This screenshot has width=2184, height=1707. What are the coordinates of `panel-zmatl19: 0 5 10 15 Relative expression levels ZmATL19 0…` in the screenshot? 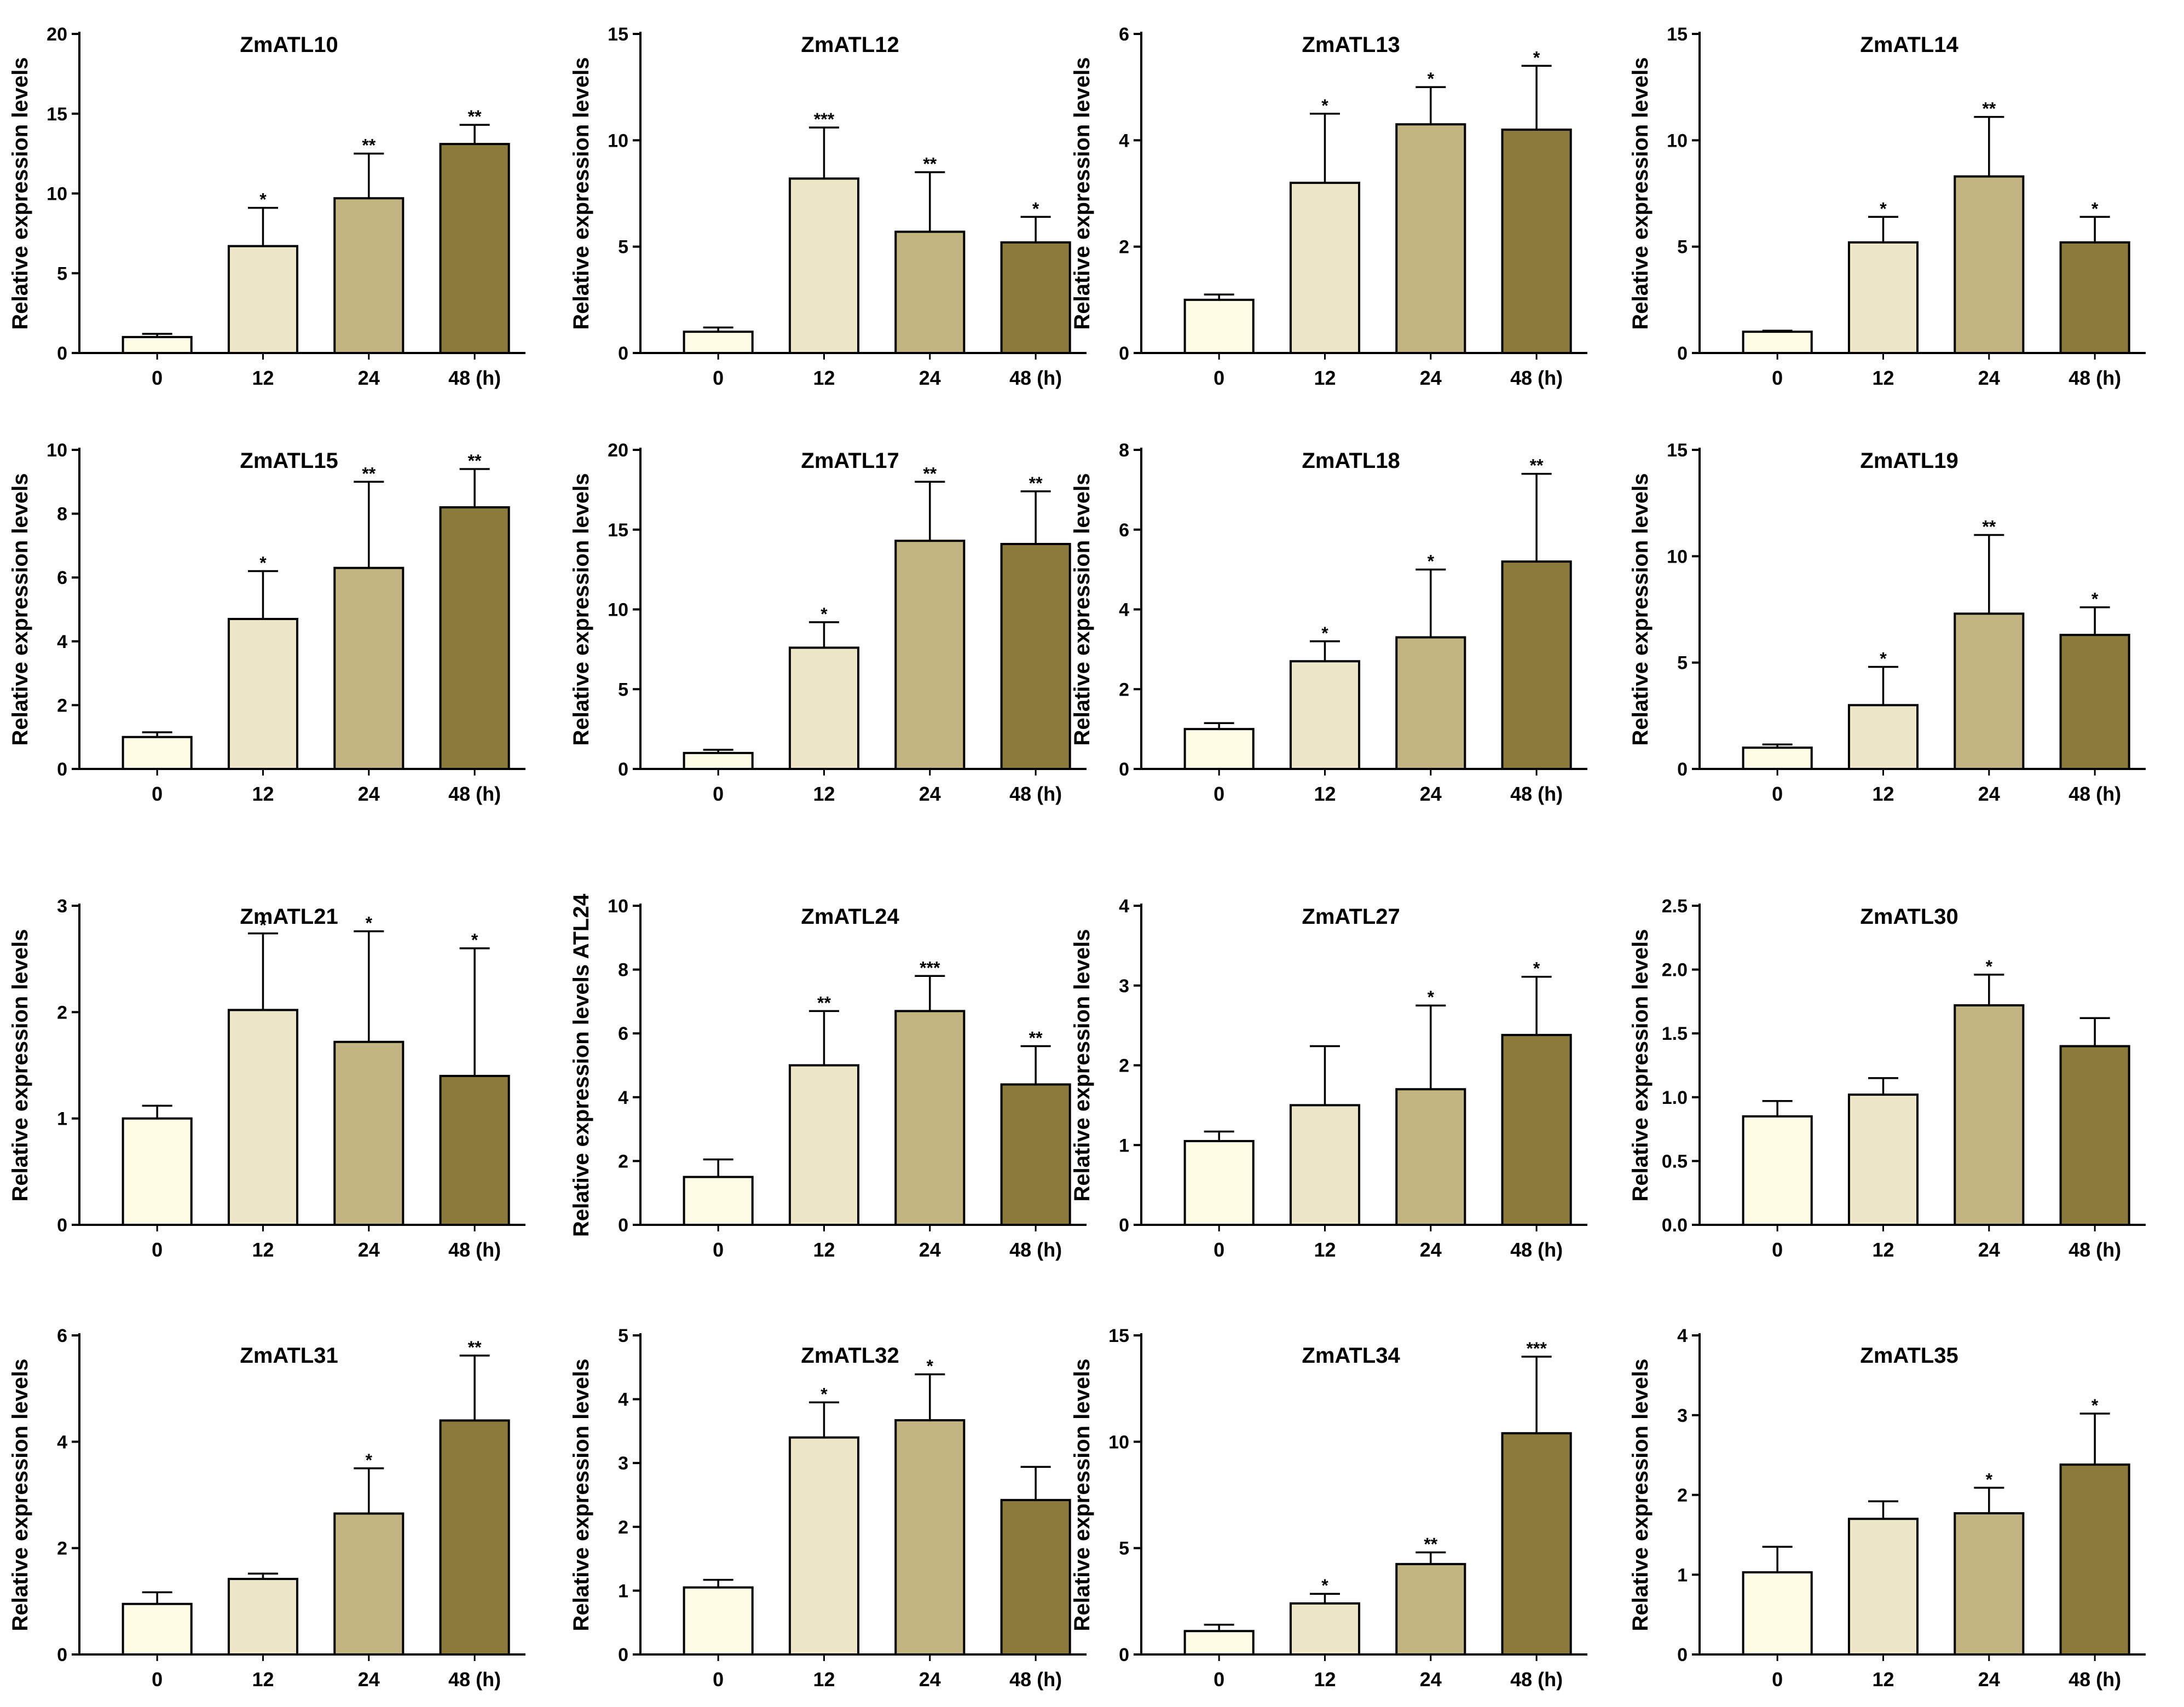 It's located at (1887, 622).